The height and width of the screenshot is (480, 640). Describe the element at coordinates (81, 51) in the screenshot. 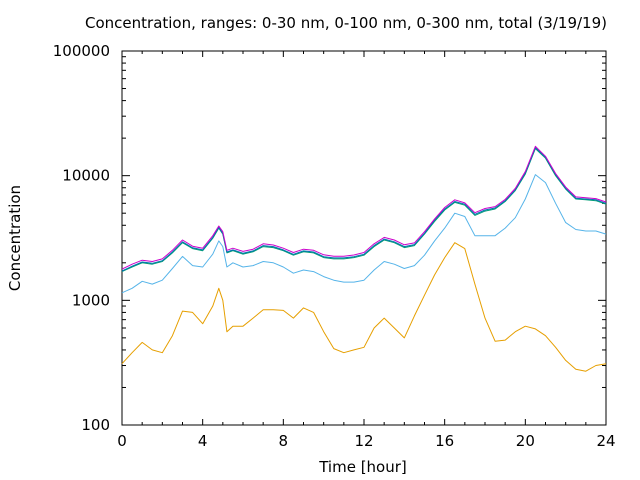

I see `y-tick-label: 100000` at that location.